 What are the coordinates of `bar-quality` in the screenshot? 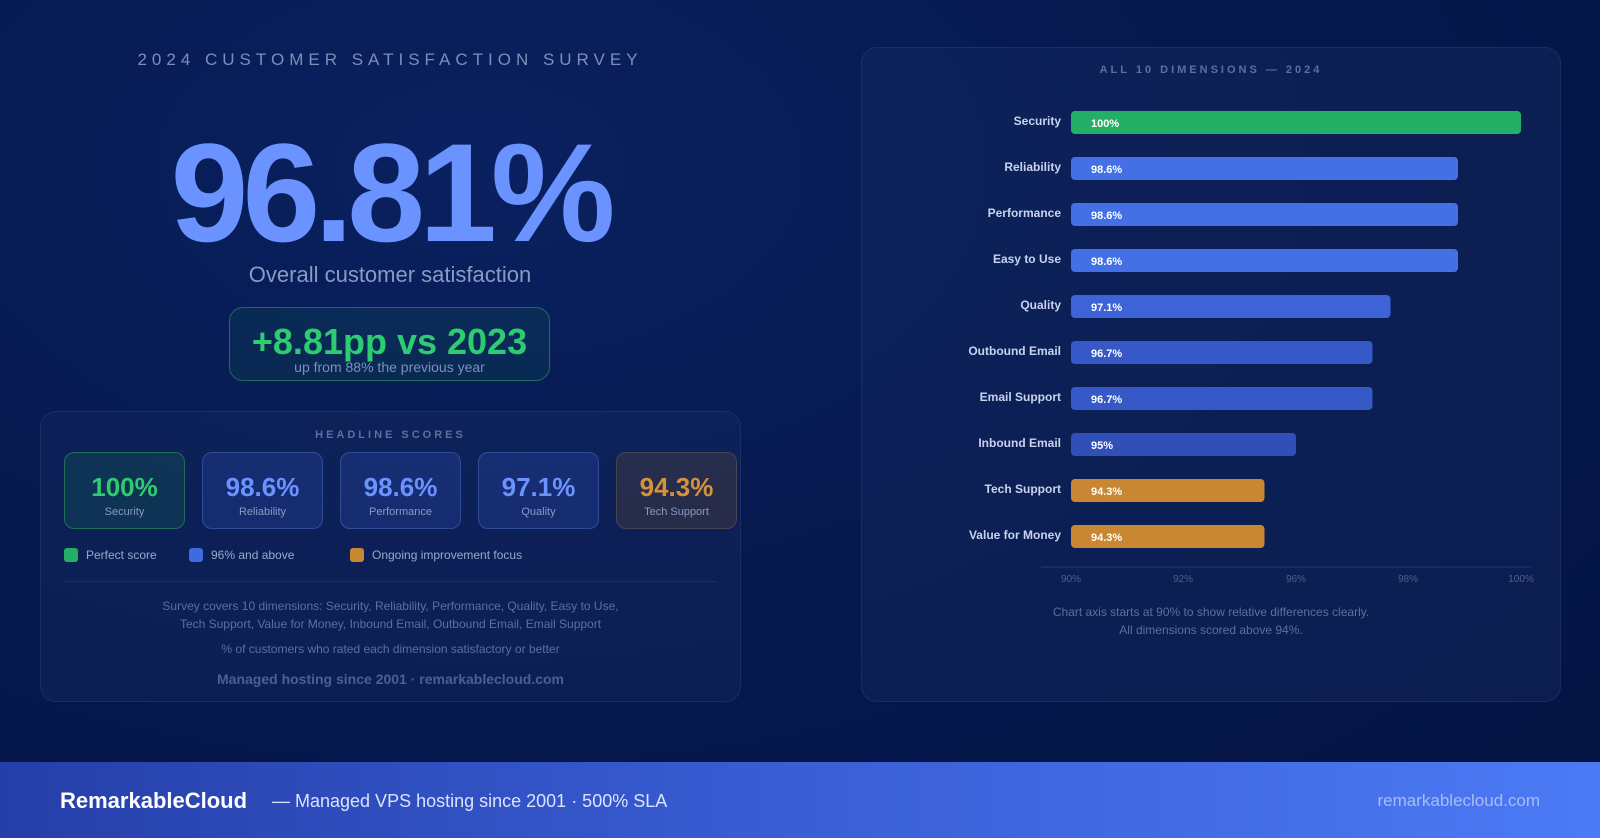 It's located at (1231, 306).